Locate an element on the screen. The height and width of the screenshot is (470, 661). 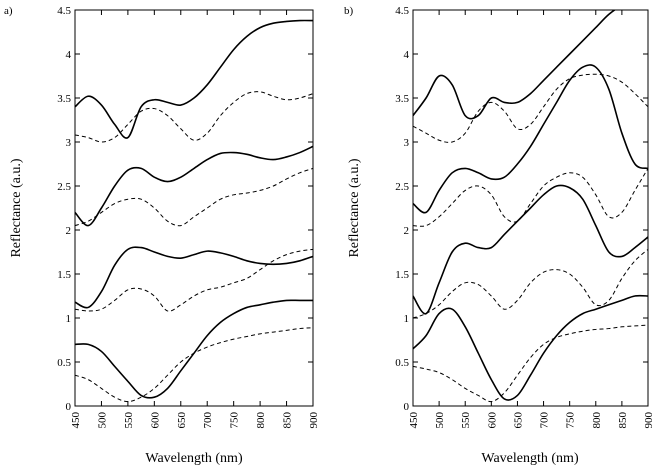
y-axis-title-a: Reflectance (a.u.) is located at coordinates (16, 207).